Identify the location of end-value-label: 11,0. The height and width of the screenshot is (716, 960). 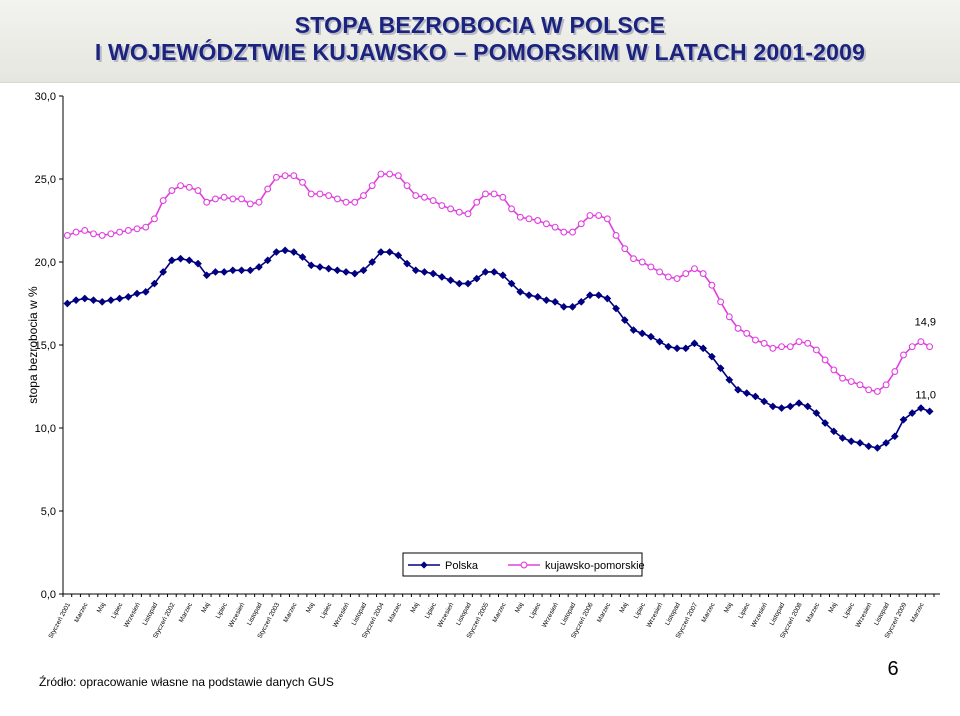
(925, 395).